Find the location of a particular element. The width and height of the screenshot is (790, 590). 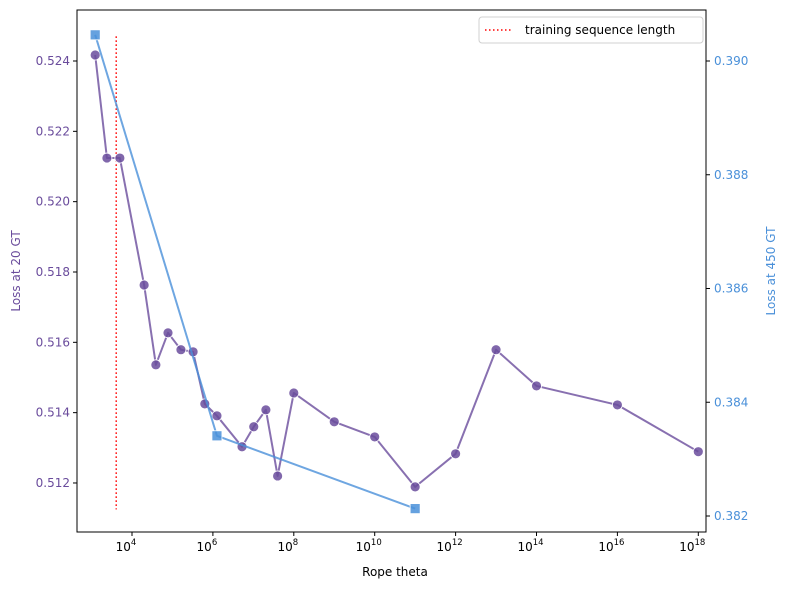

left-tick-label: 0.524 is located at coordinates (53, 61).